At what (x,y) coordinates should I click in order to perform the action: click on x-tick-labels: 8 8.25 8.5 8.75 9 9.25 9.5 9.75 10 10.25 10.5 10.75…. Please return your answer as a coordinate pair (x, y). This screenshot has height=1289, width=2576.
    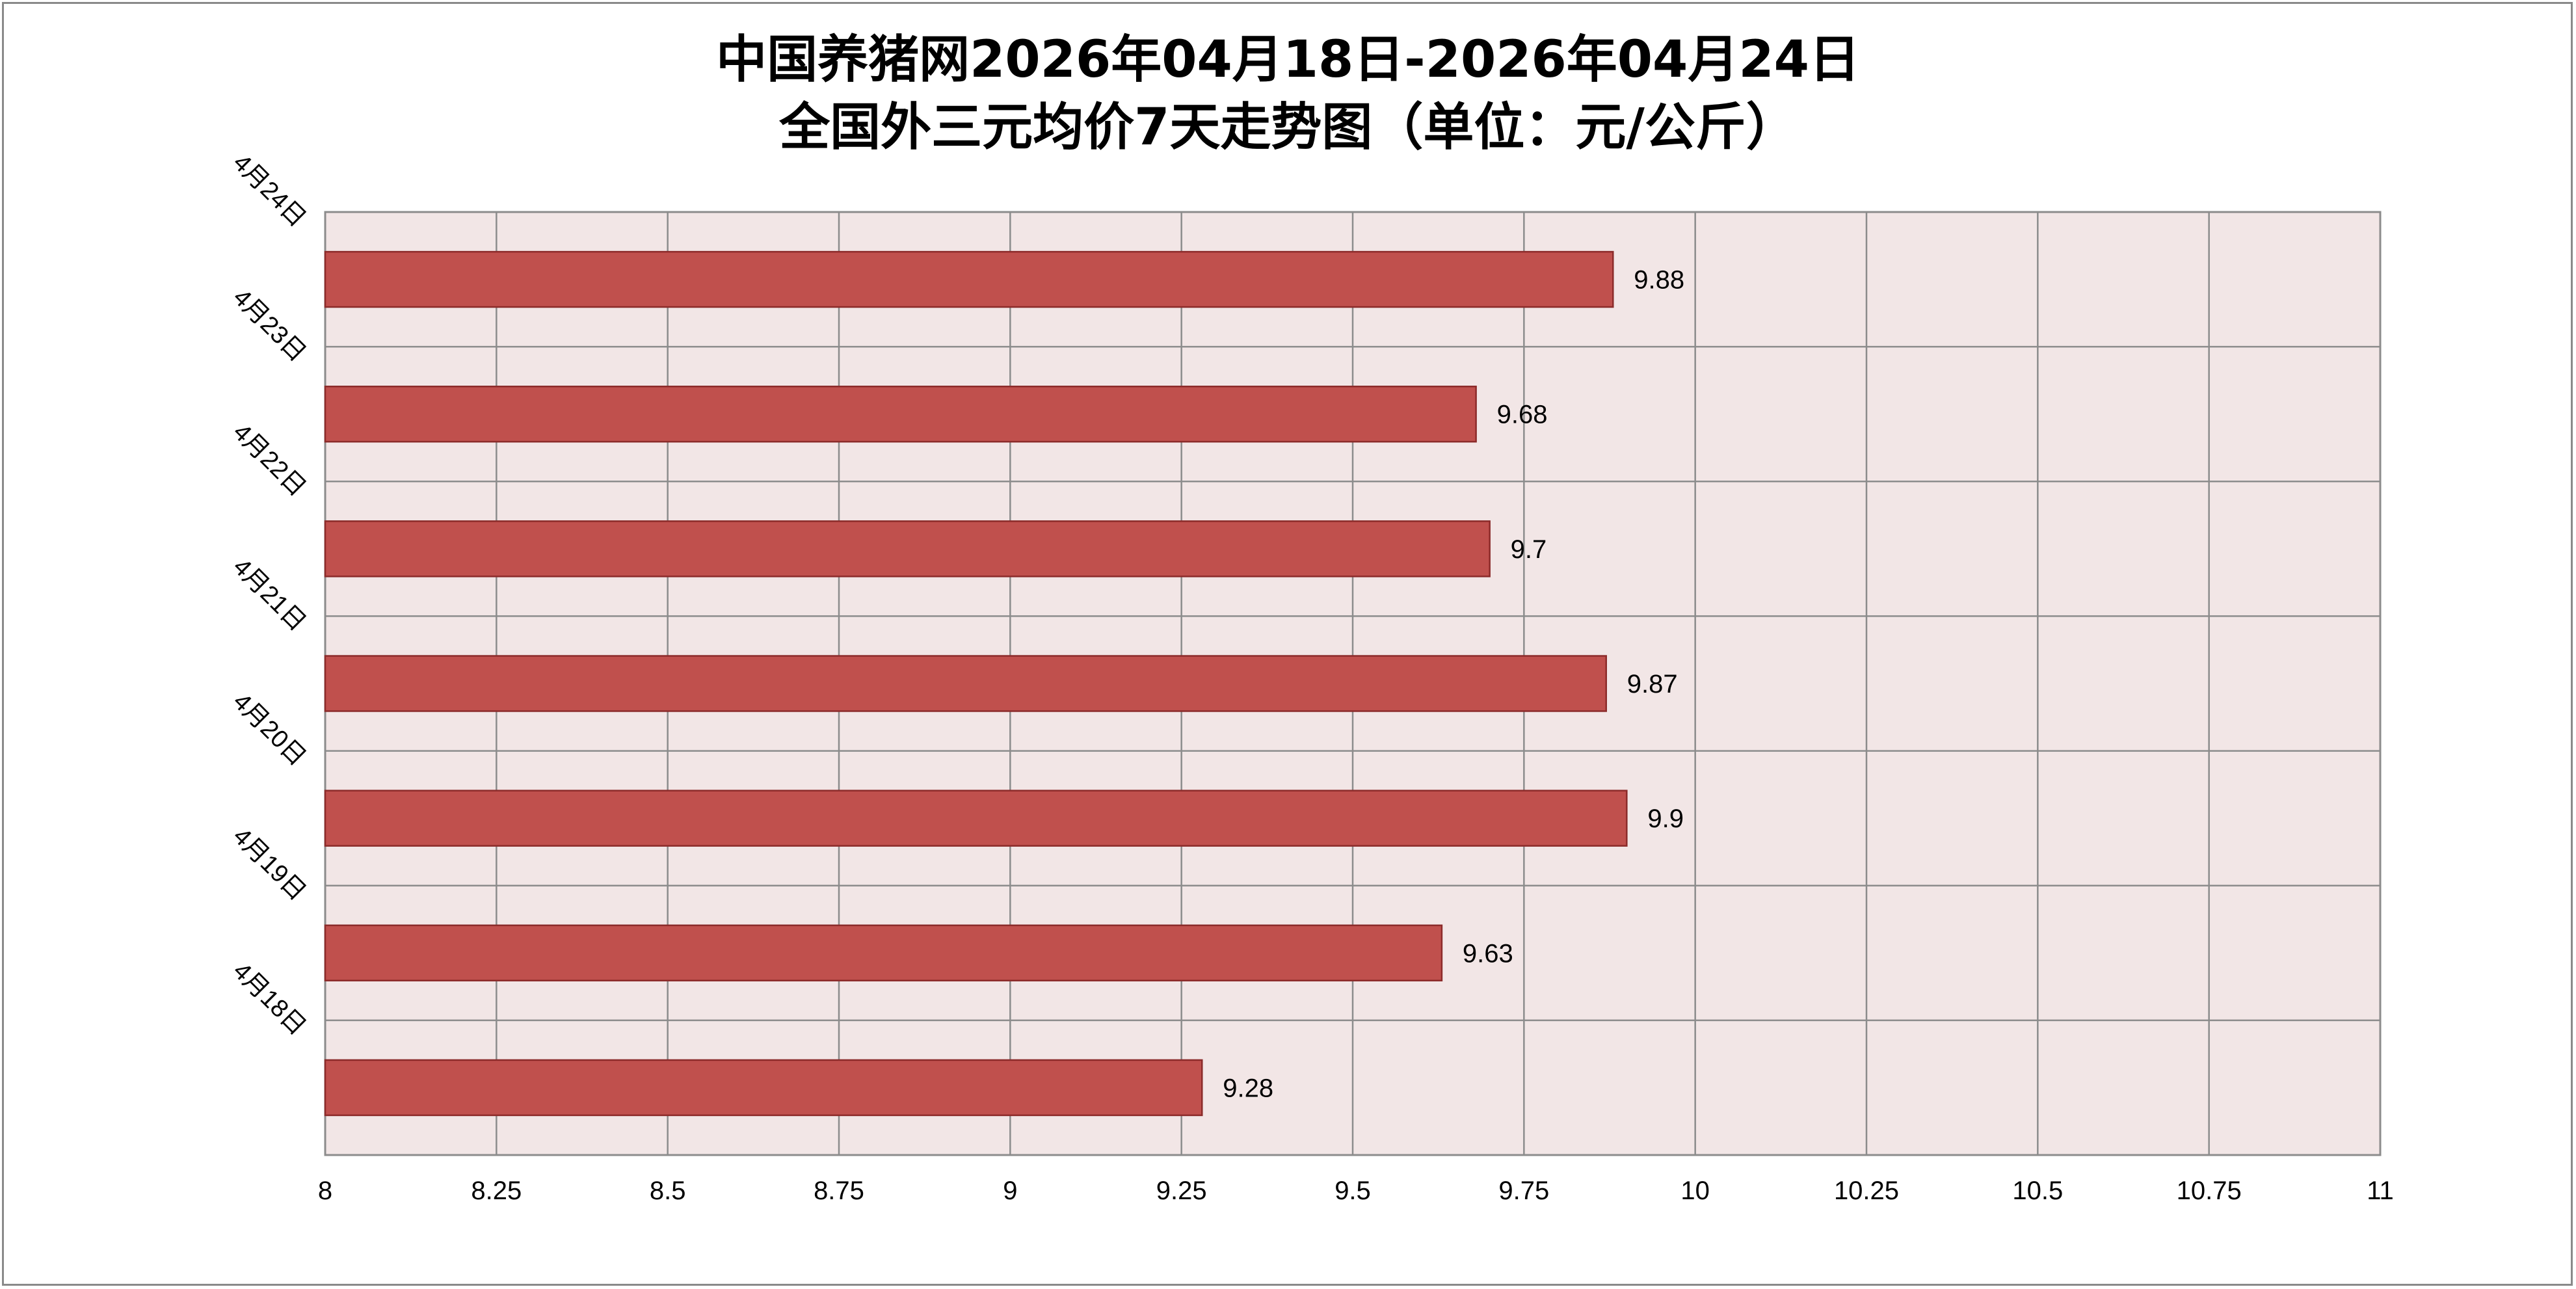
    Looking at the image, I should click on (1356, 1190).